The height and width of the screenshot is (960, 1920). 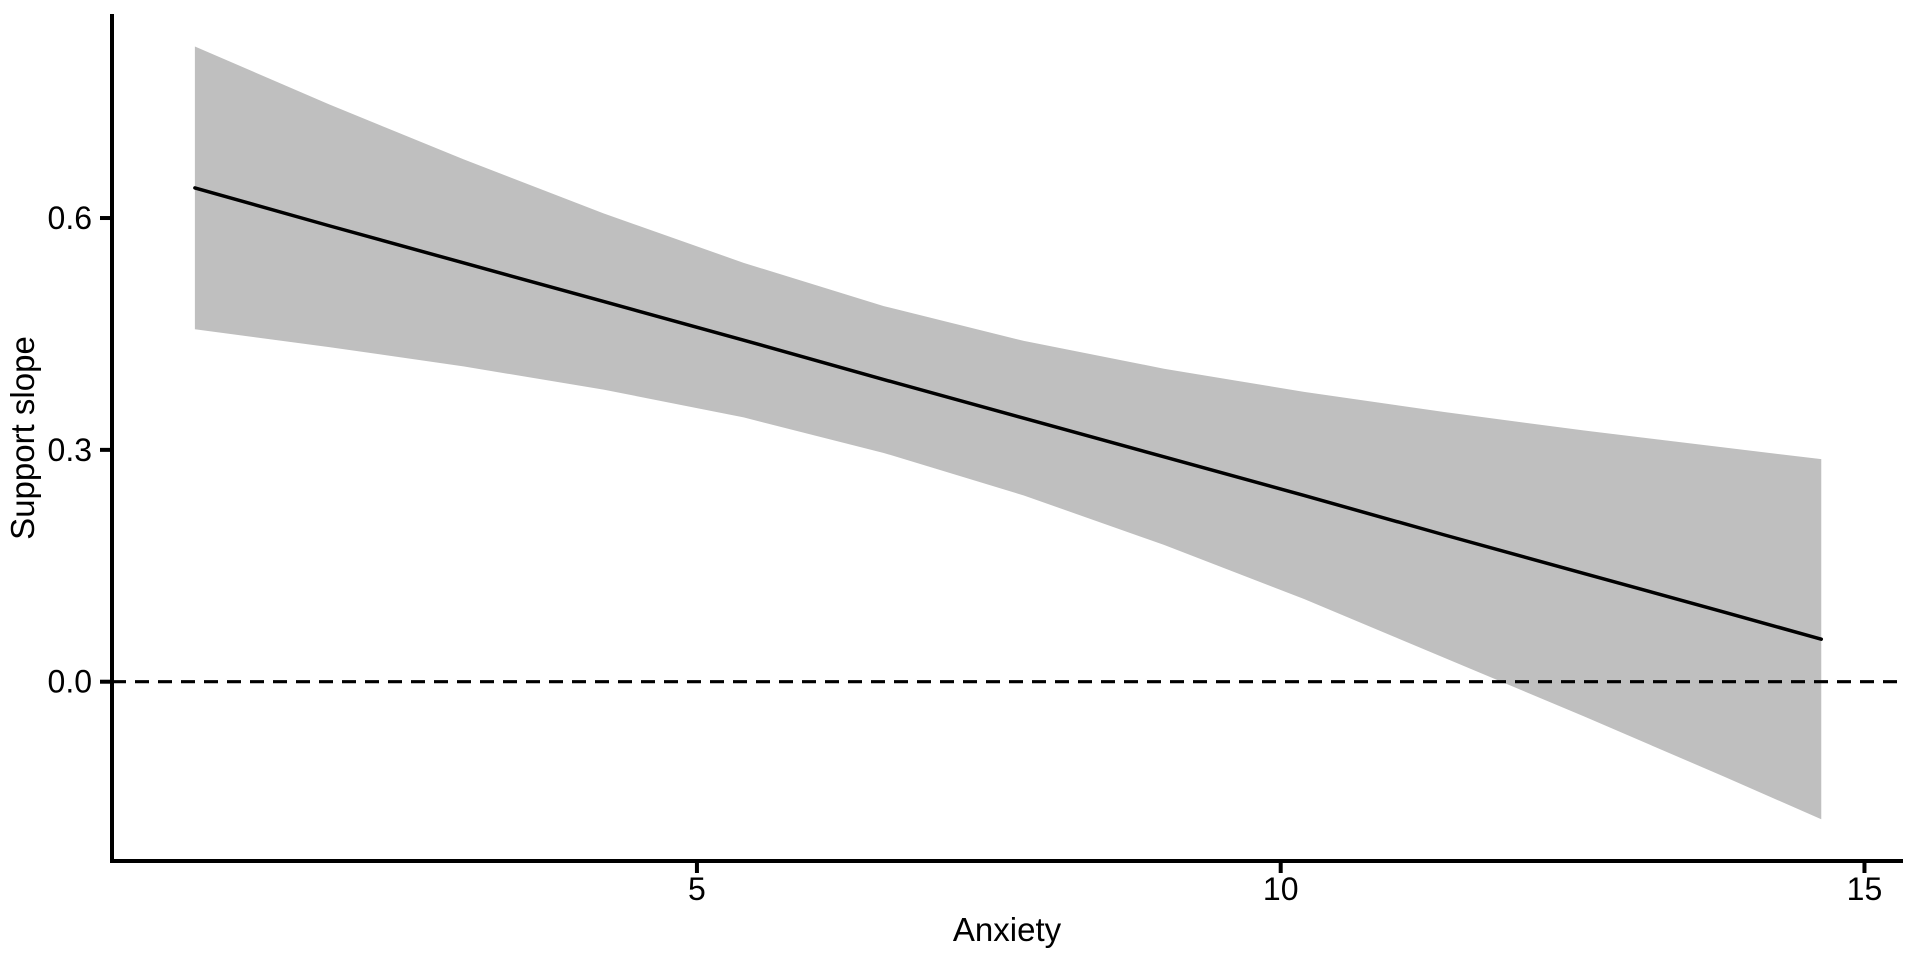 I want to click on x-axis-title: Anxiety, so click(x=1007, y=929).